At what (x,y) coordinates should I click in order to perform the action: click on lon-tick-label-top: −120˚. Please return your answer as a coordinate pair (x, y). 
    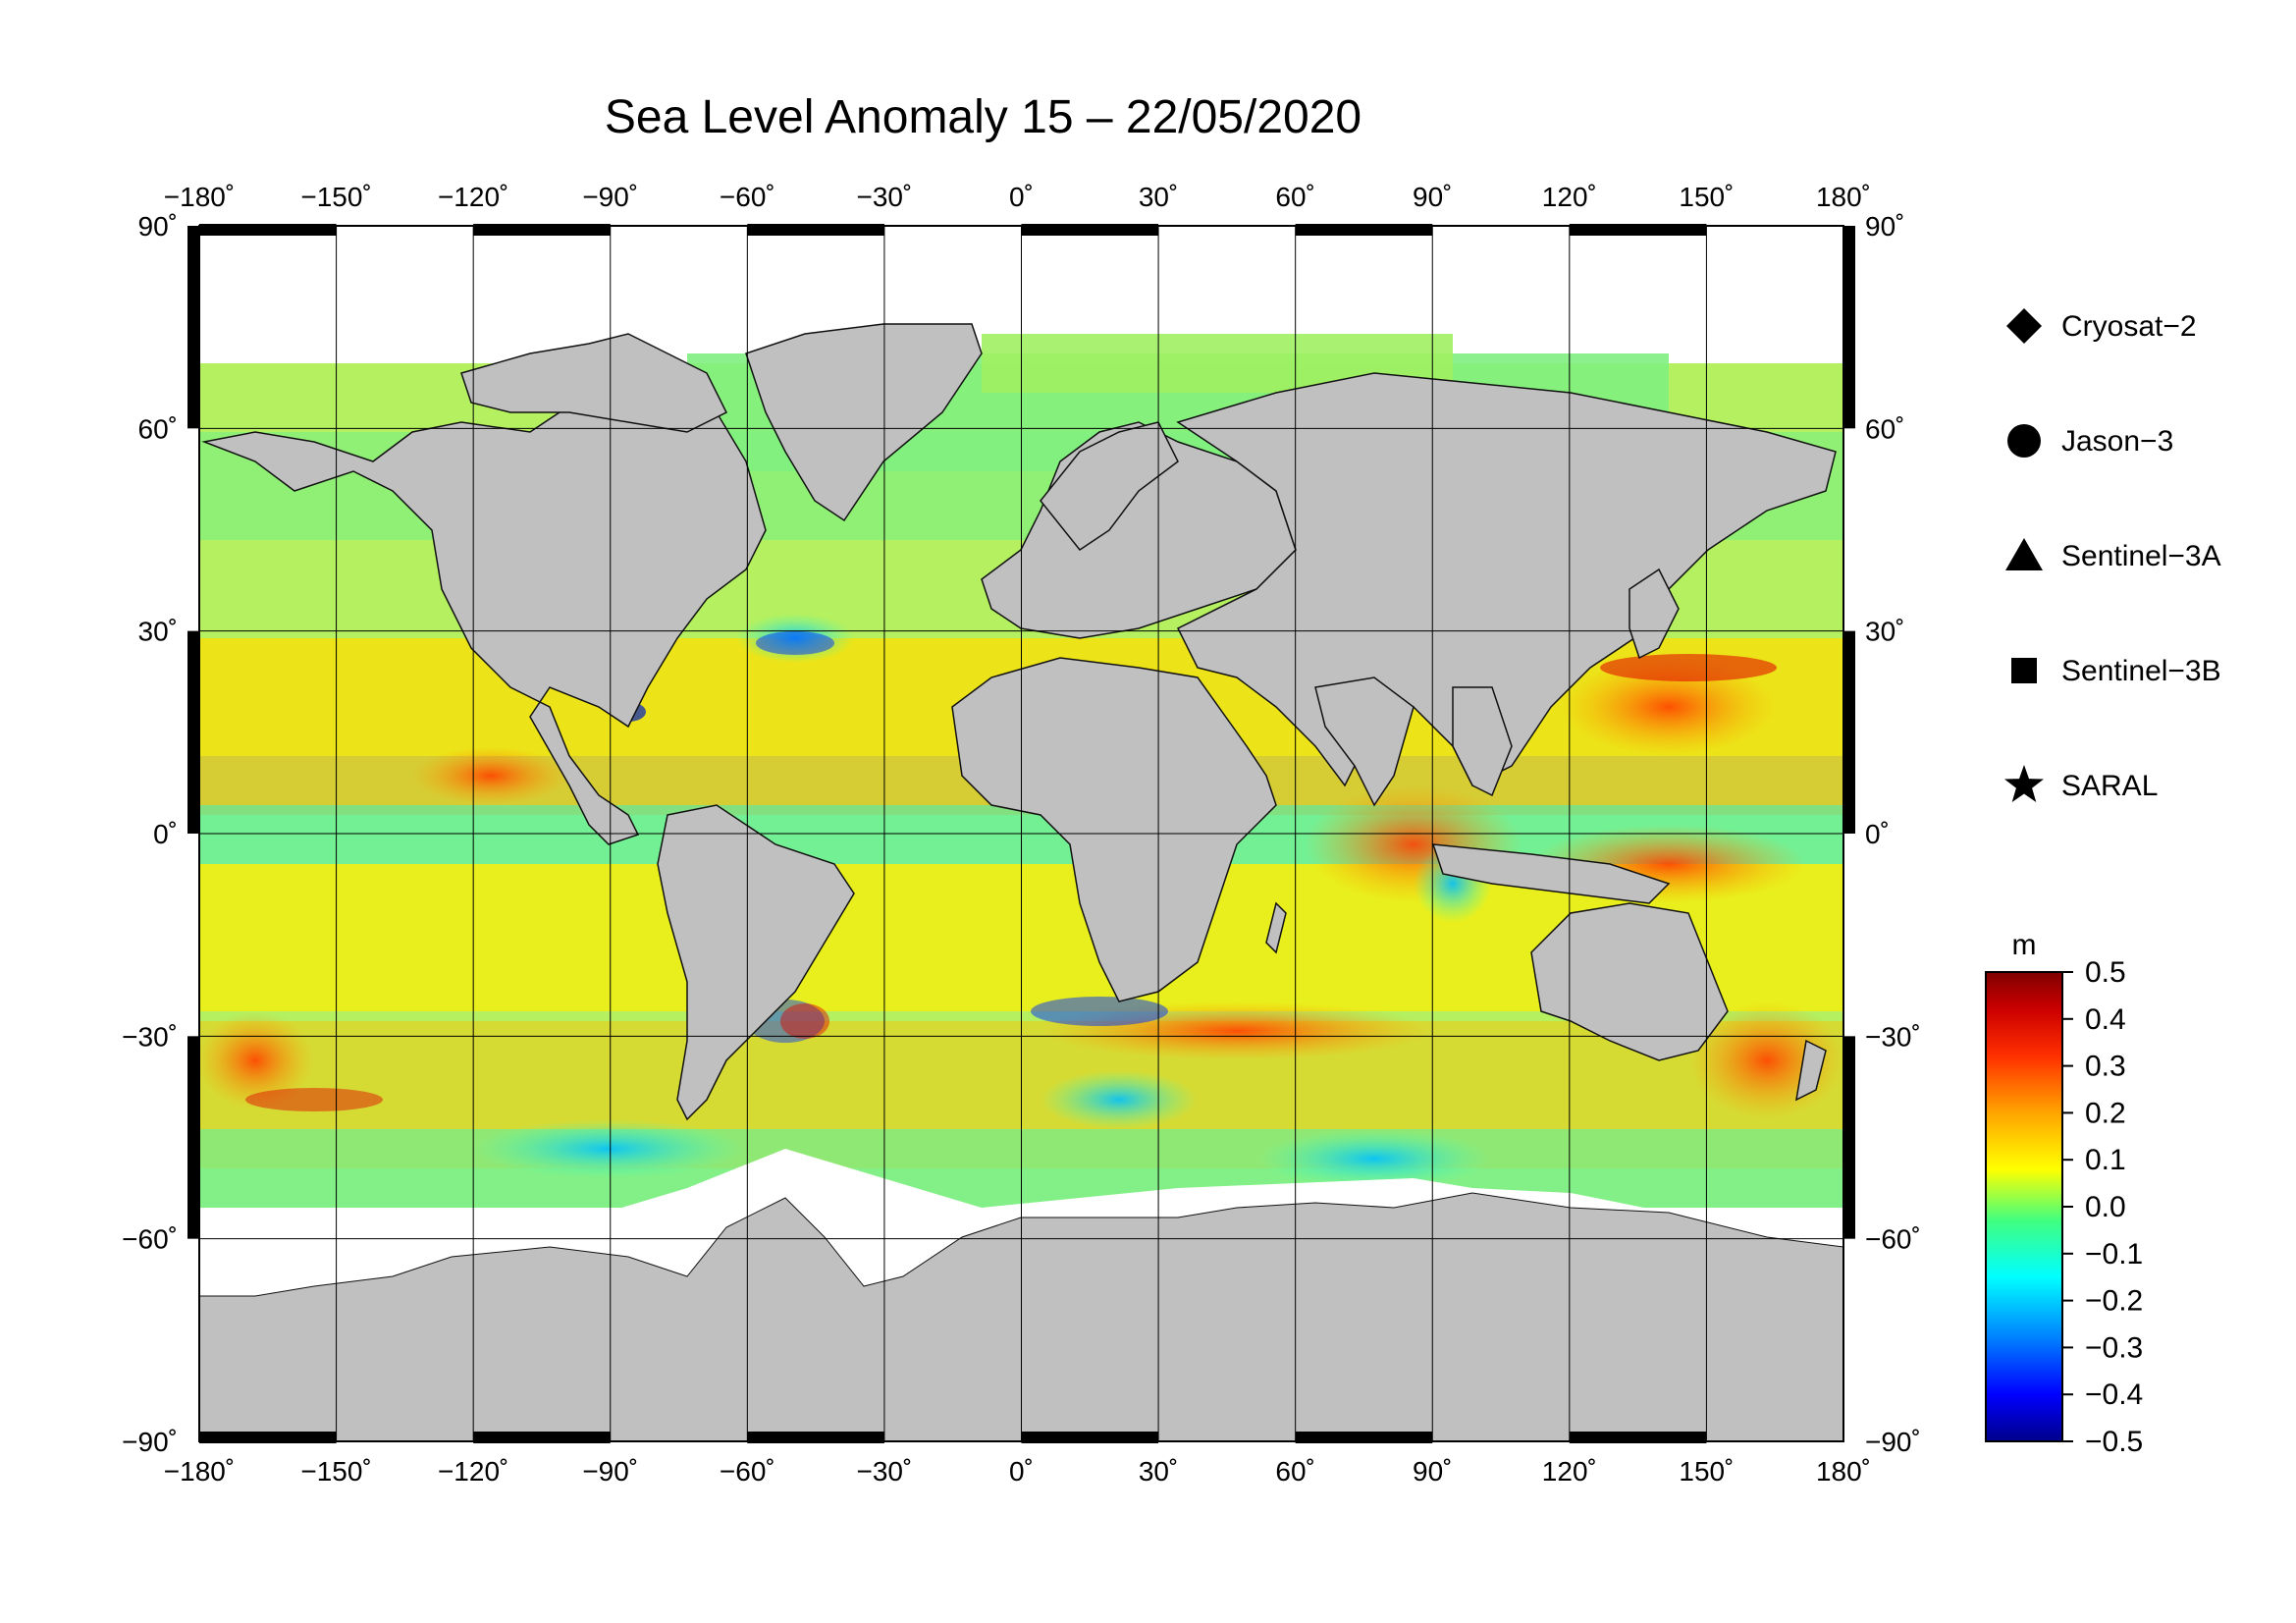
    Looking at the image, I should click on (473, 197).